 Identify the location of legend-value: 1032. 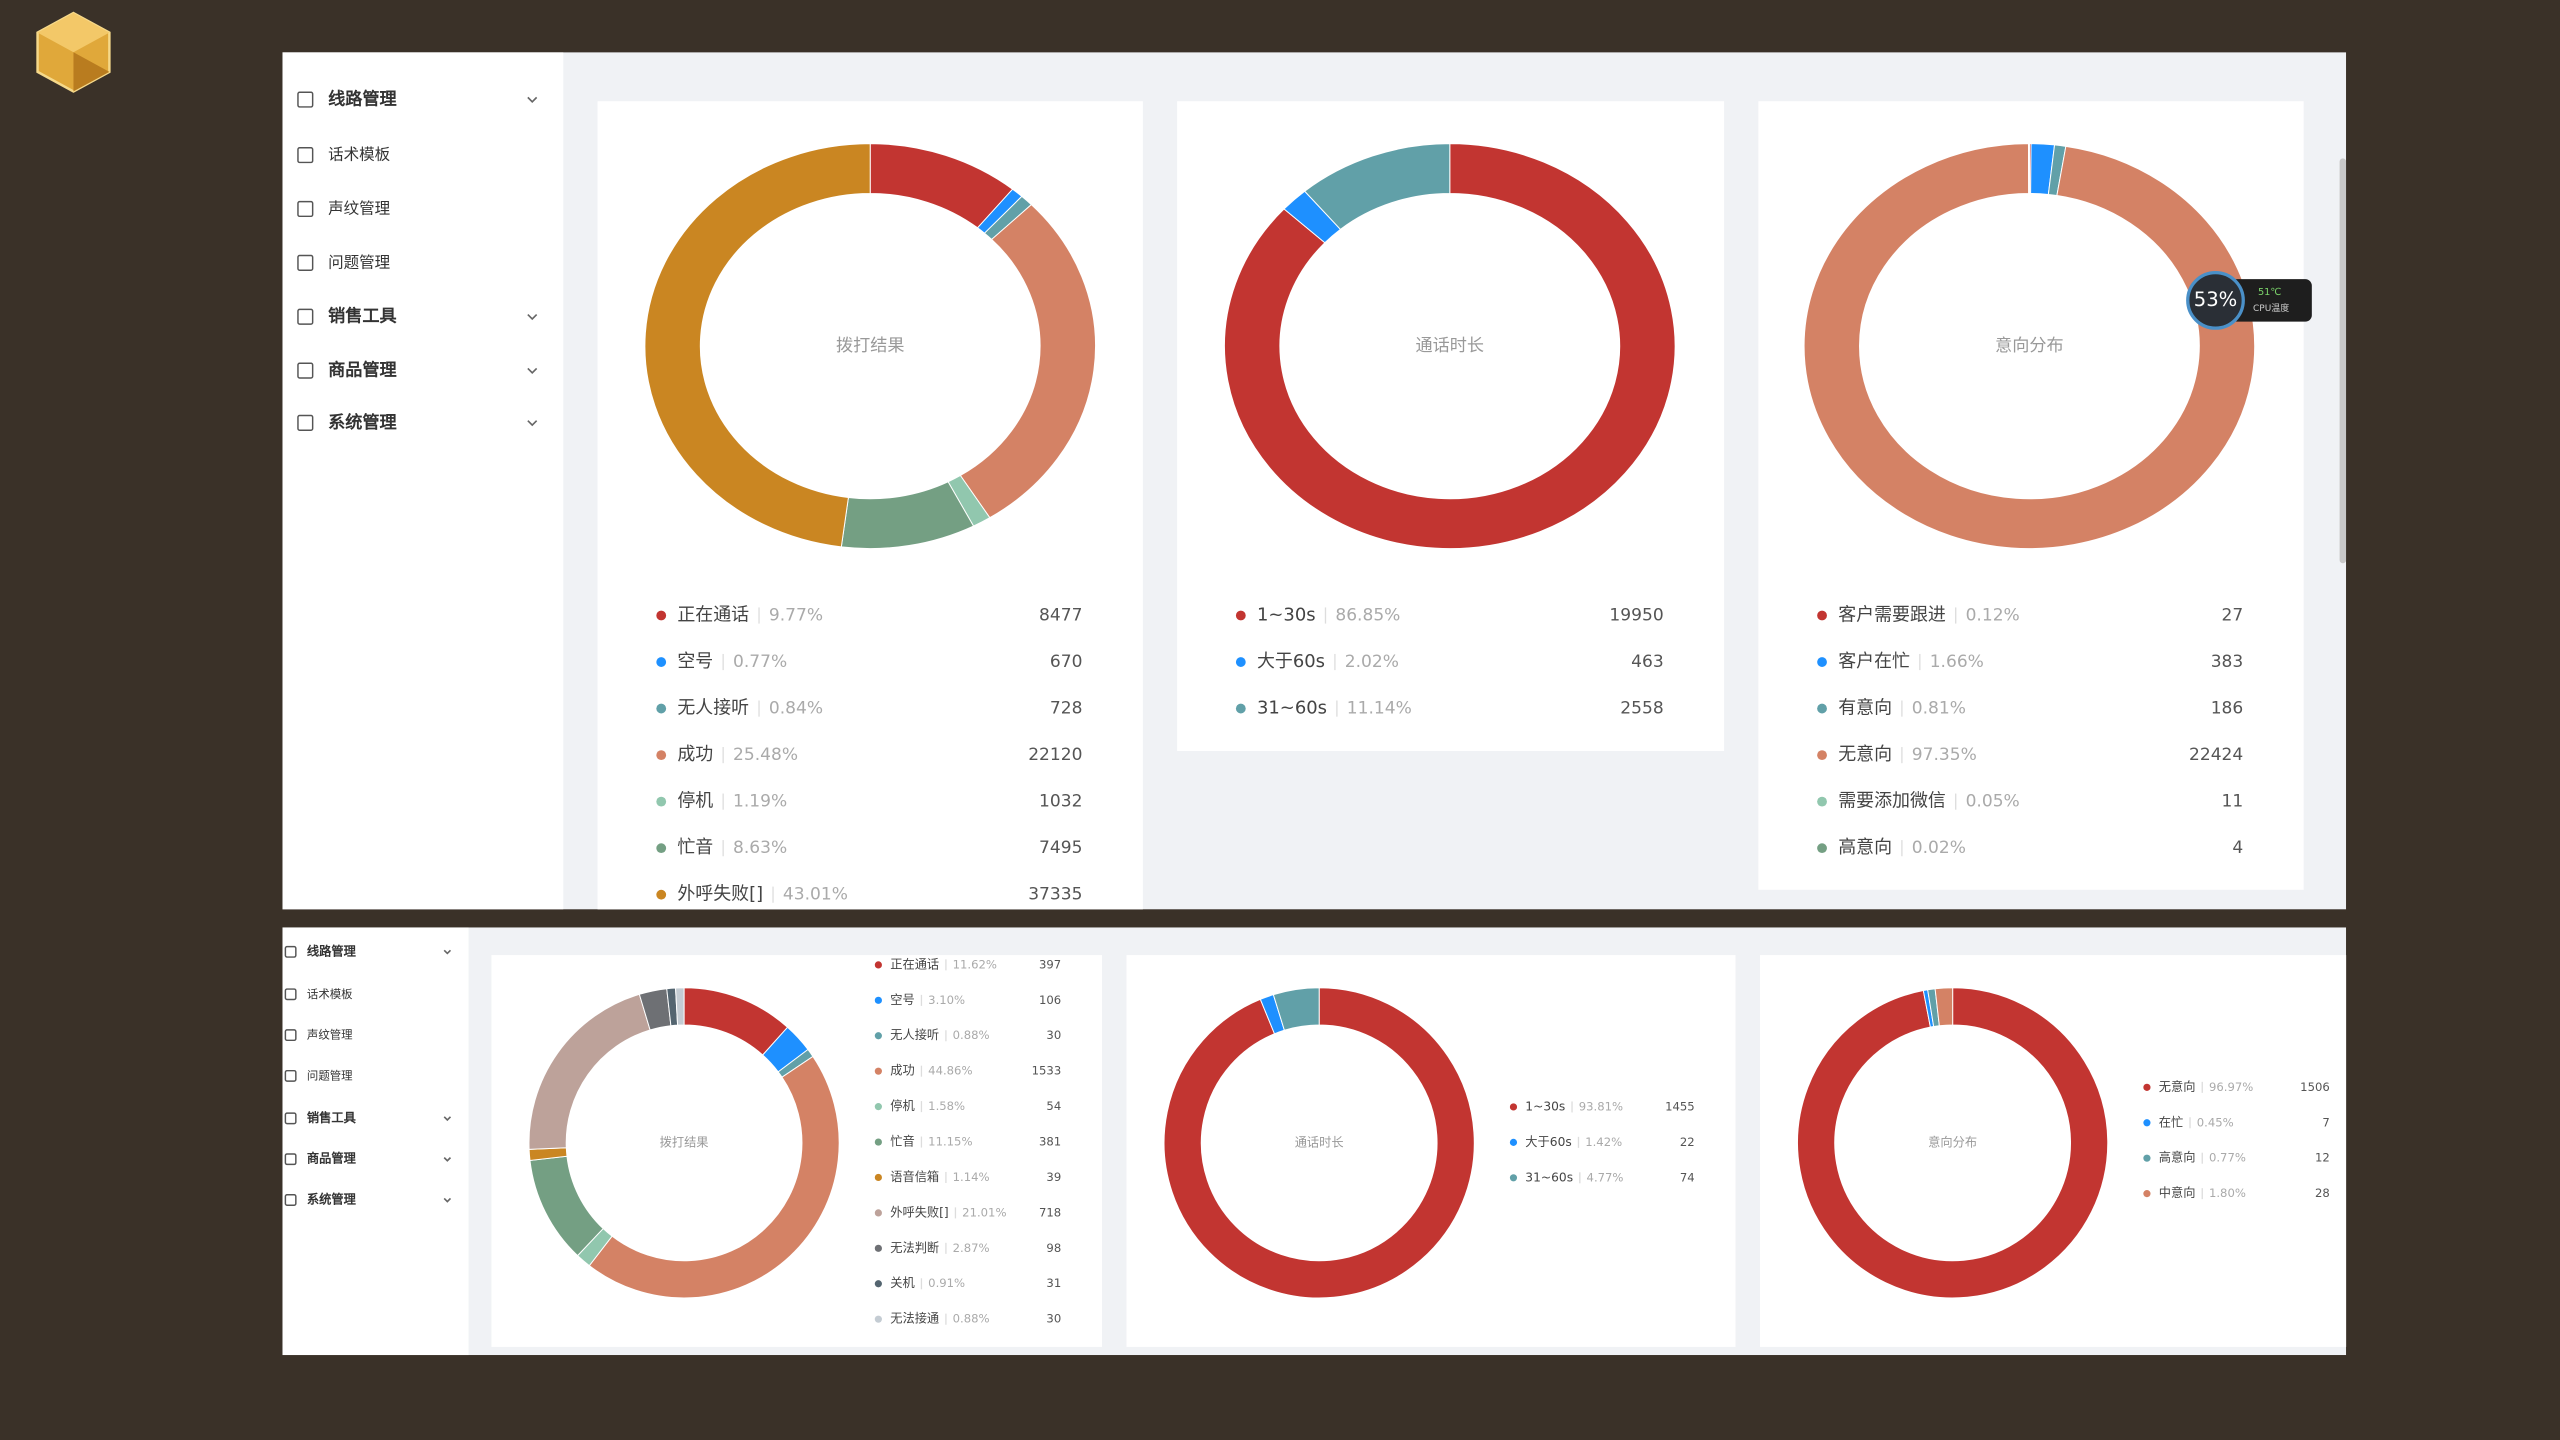
(1060, 802).